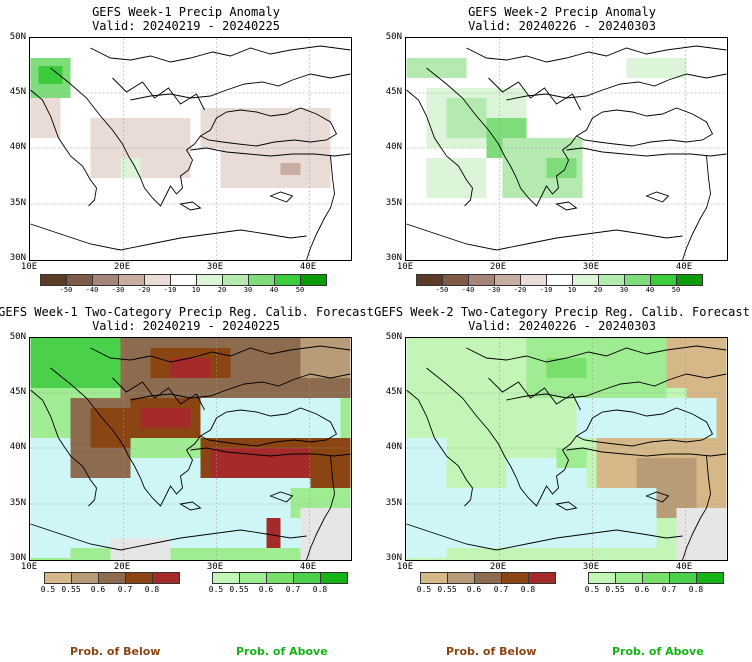 The width and height of the screenshot is (752, 662). What do you see at coordinates (658, 651) in the screenshot?
I see `footer-prob-above-right: Prob. of Above` at bounding box center [658, 651].